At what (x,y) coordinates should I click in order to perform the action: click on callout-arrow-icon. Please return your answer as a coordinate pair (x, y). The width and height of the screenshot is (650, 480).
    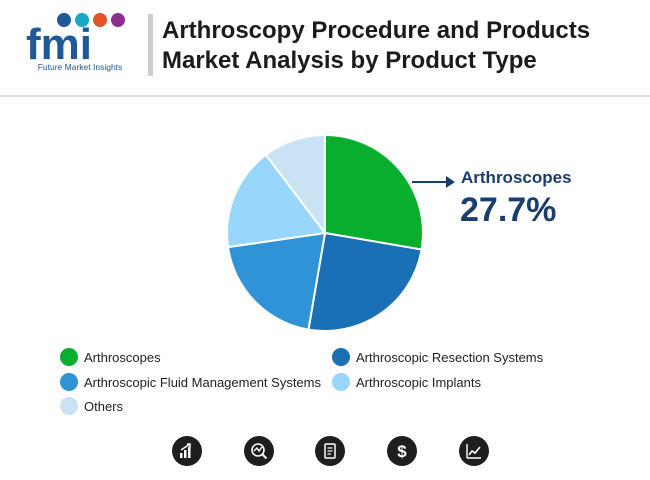
    Looking at the image, I should click on (433, 182).